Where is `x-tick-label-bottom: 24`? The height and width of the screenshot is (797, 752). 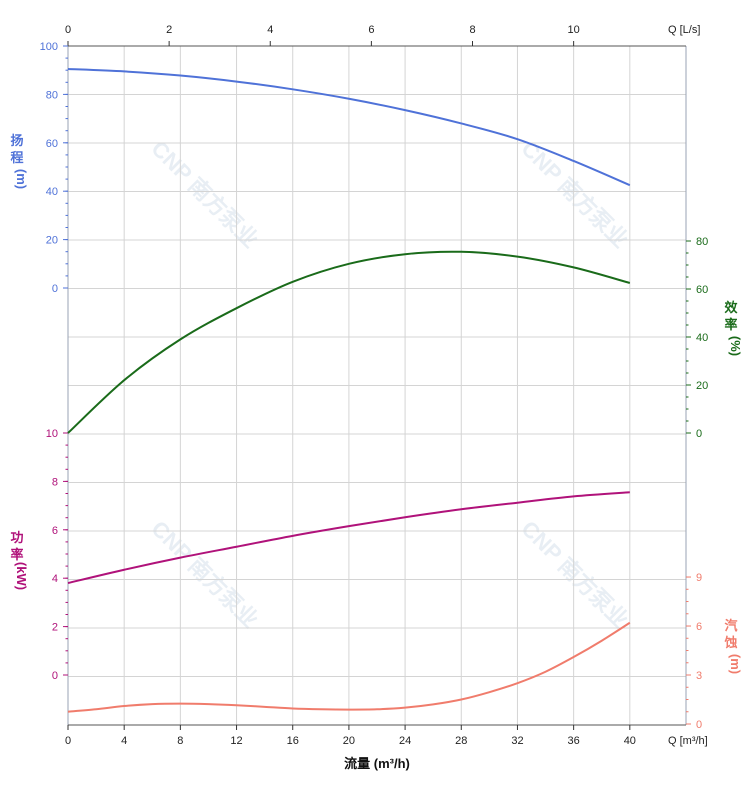 x-tick-label-bottom: 24 is located at coordinates (405, 741).